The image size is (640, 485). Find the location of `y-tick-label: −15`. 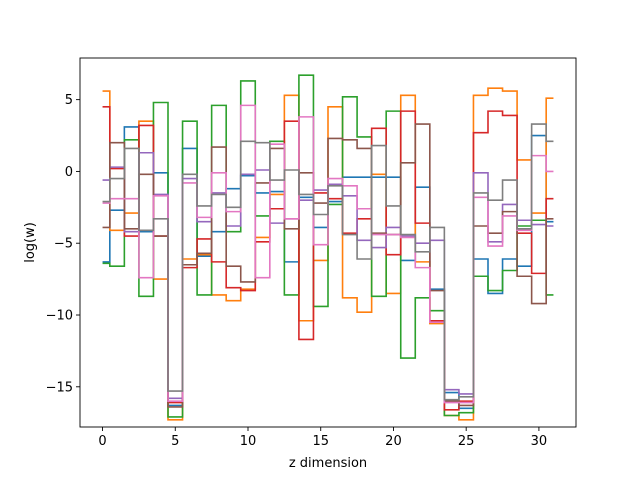

y-tick-label: −15 is located at coordinates (59, 387).